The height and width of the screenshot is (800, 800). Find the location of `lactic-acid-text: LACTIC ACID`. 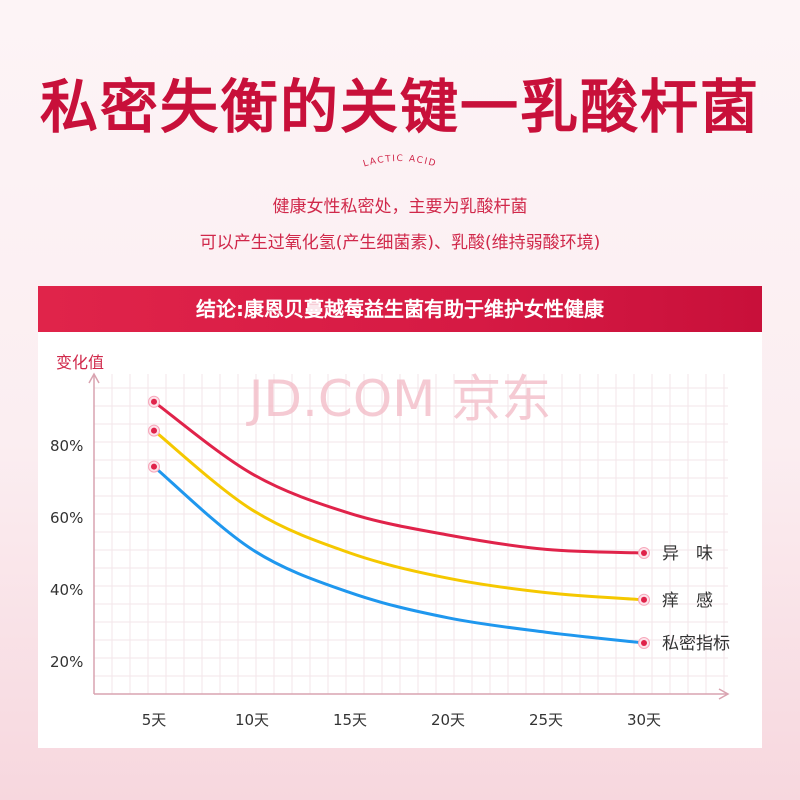

lactic-acid-text: LACTIC ACID is located at coordinates (399, 162).